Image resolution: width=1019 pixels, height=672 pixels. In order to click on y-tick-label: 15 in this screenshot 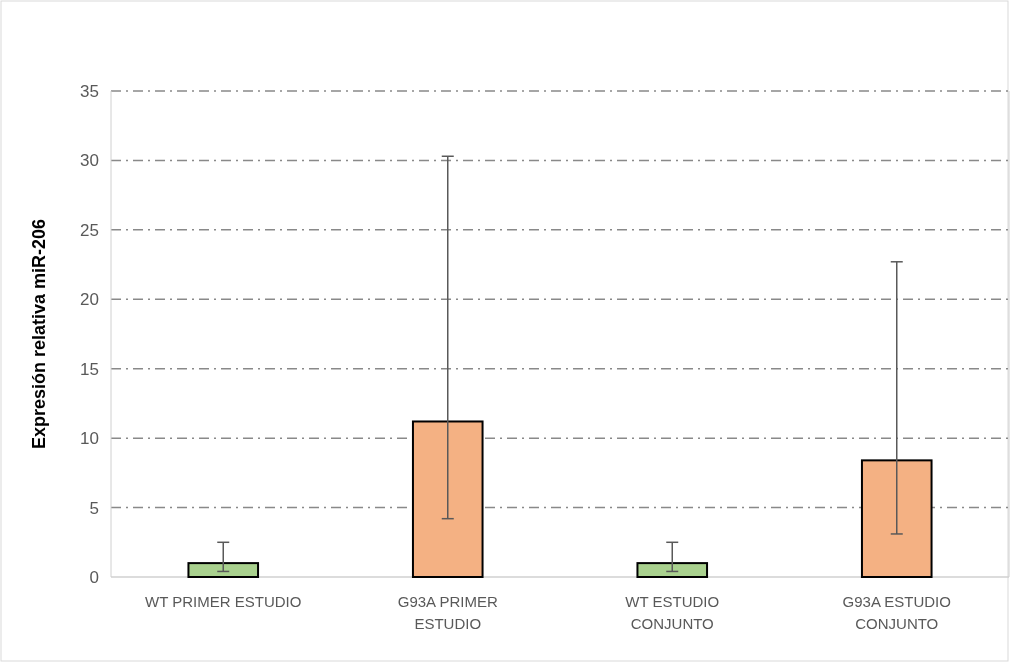, I will do `click(89, 369)`.